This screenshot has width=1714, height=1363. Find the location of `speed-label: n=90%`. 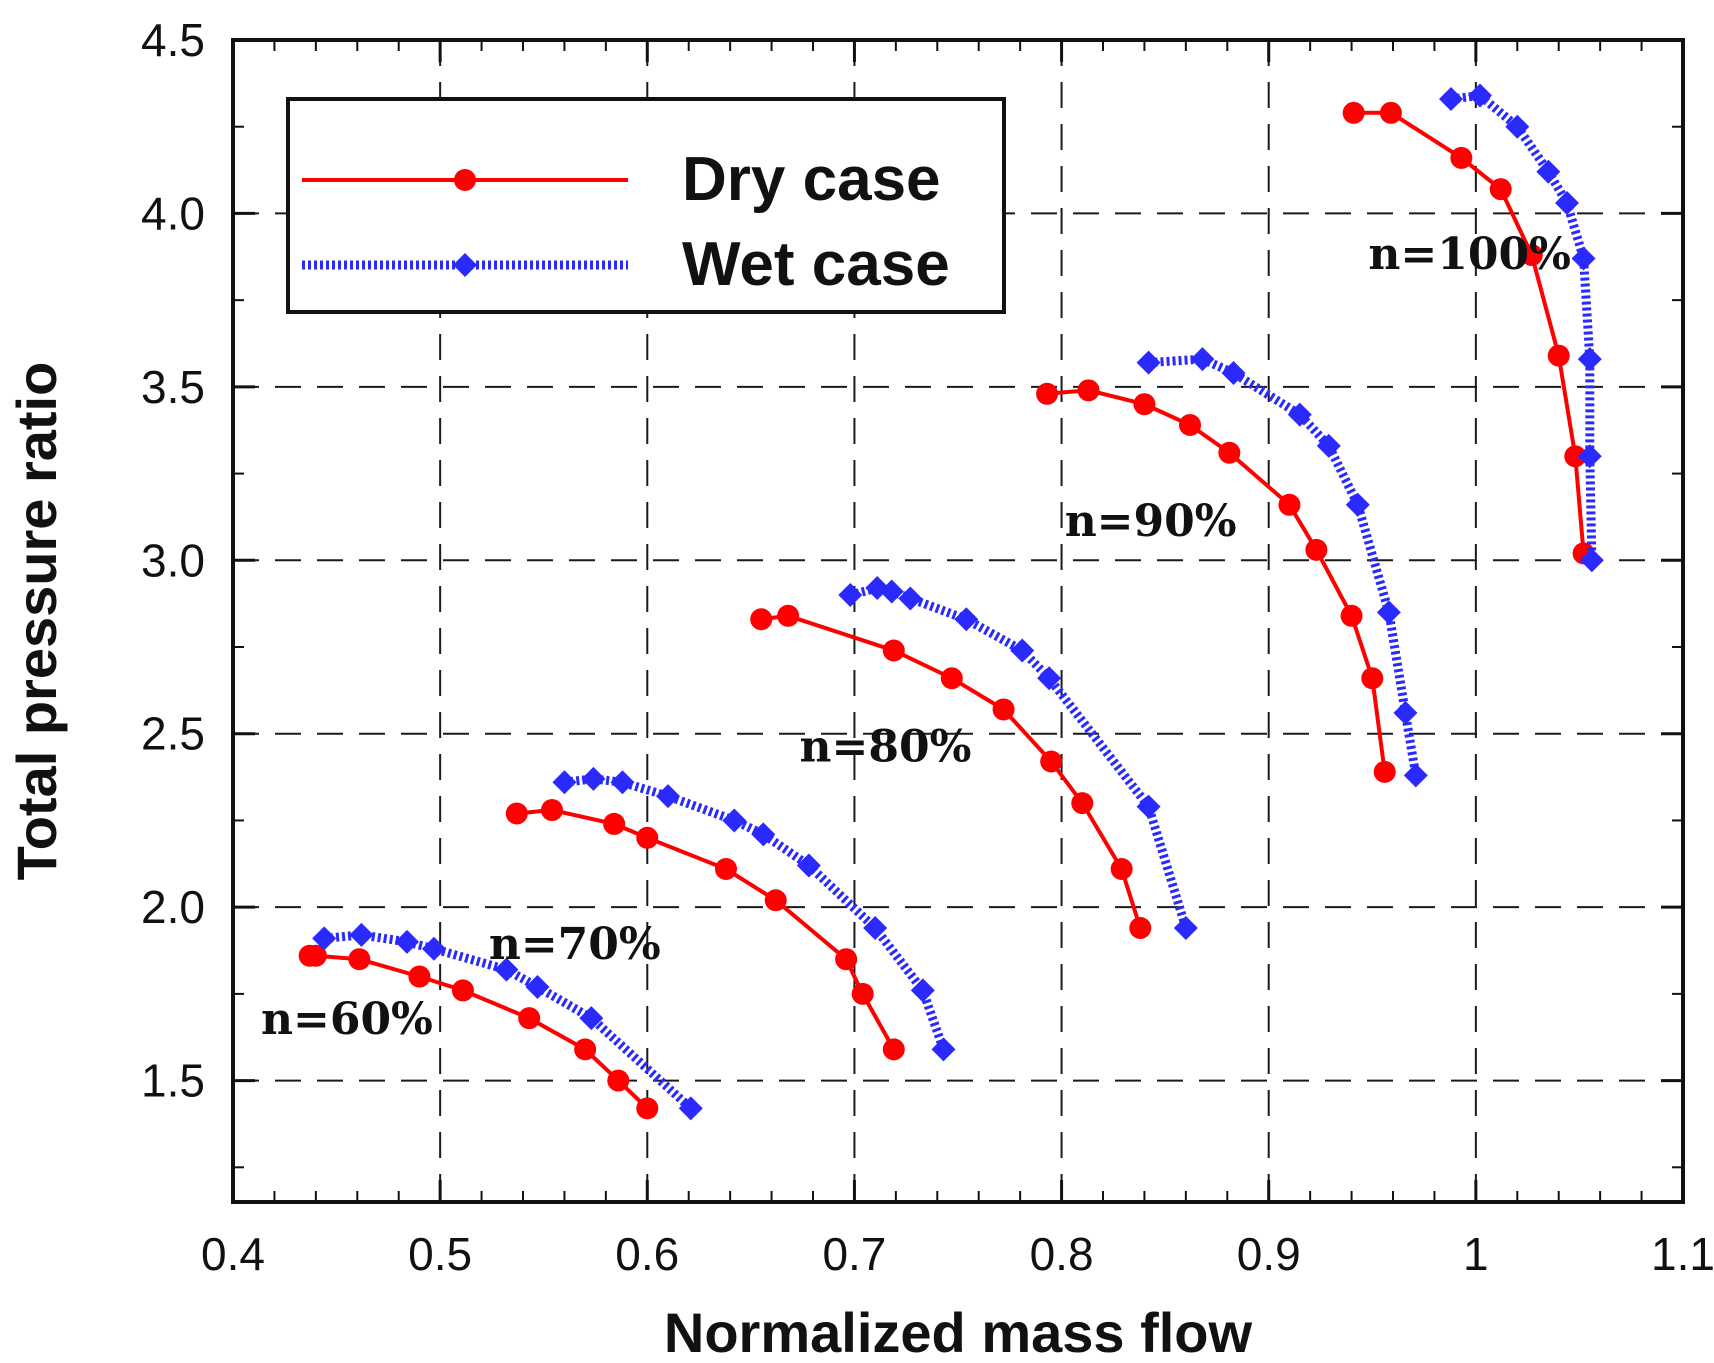

speed-label: n=90% is located at coordinates (1151, 521).